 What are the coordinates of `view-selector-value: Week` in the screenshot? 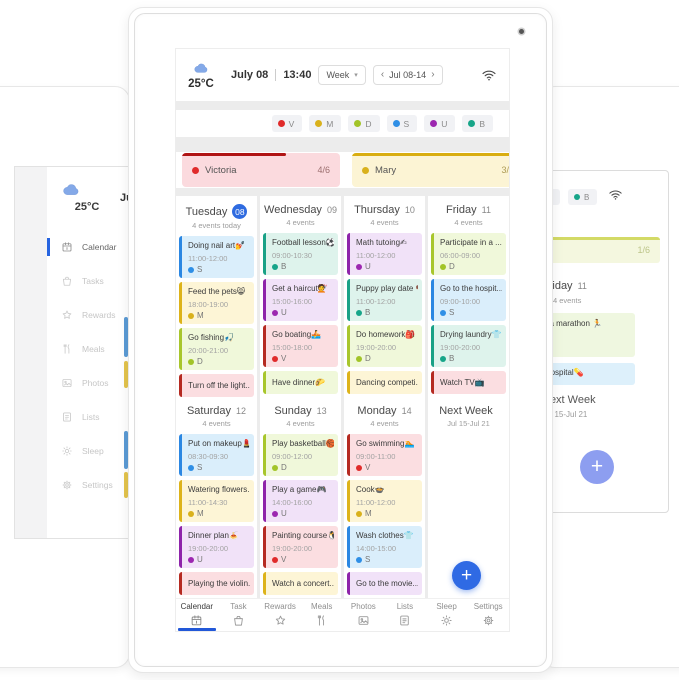 It's located at (338, 75).